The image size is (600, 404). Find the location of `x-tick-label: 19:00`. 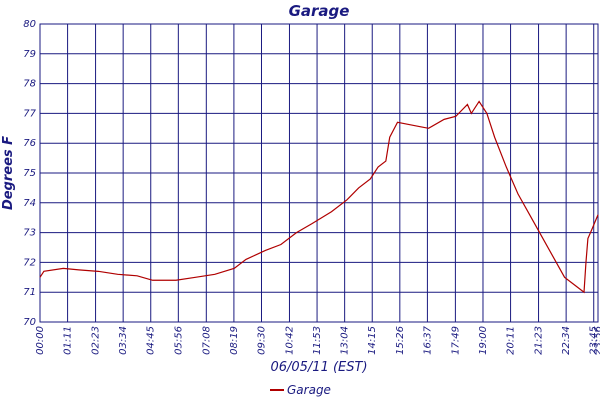

x-tick-label: 19:00 is located at coordinates (483, 340).